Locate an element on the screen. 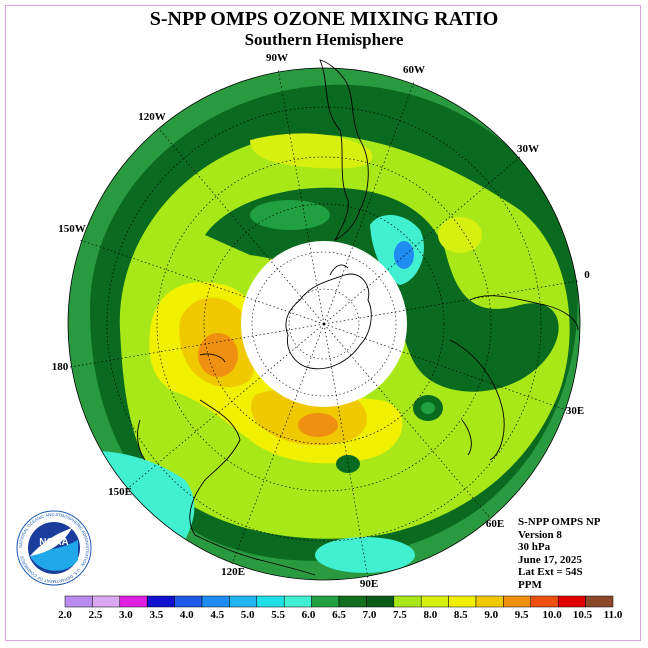  colorbar-tick-label: 10.5 is located at coordinates (583, 615).